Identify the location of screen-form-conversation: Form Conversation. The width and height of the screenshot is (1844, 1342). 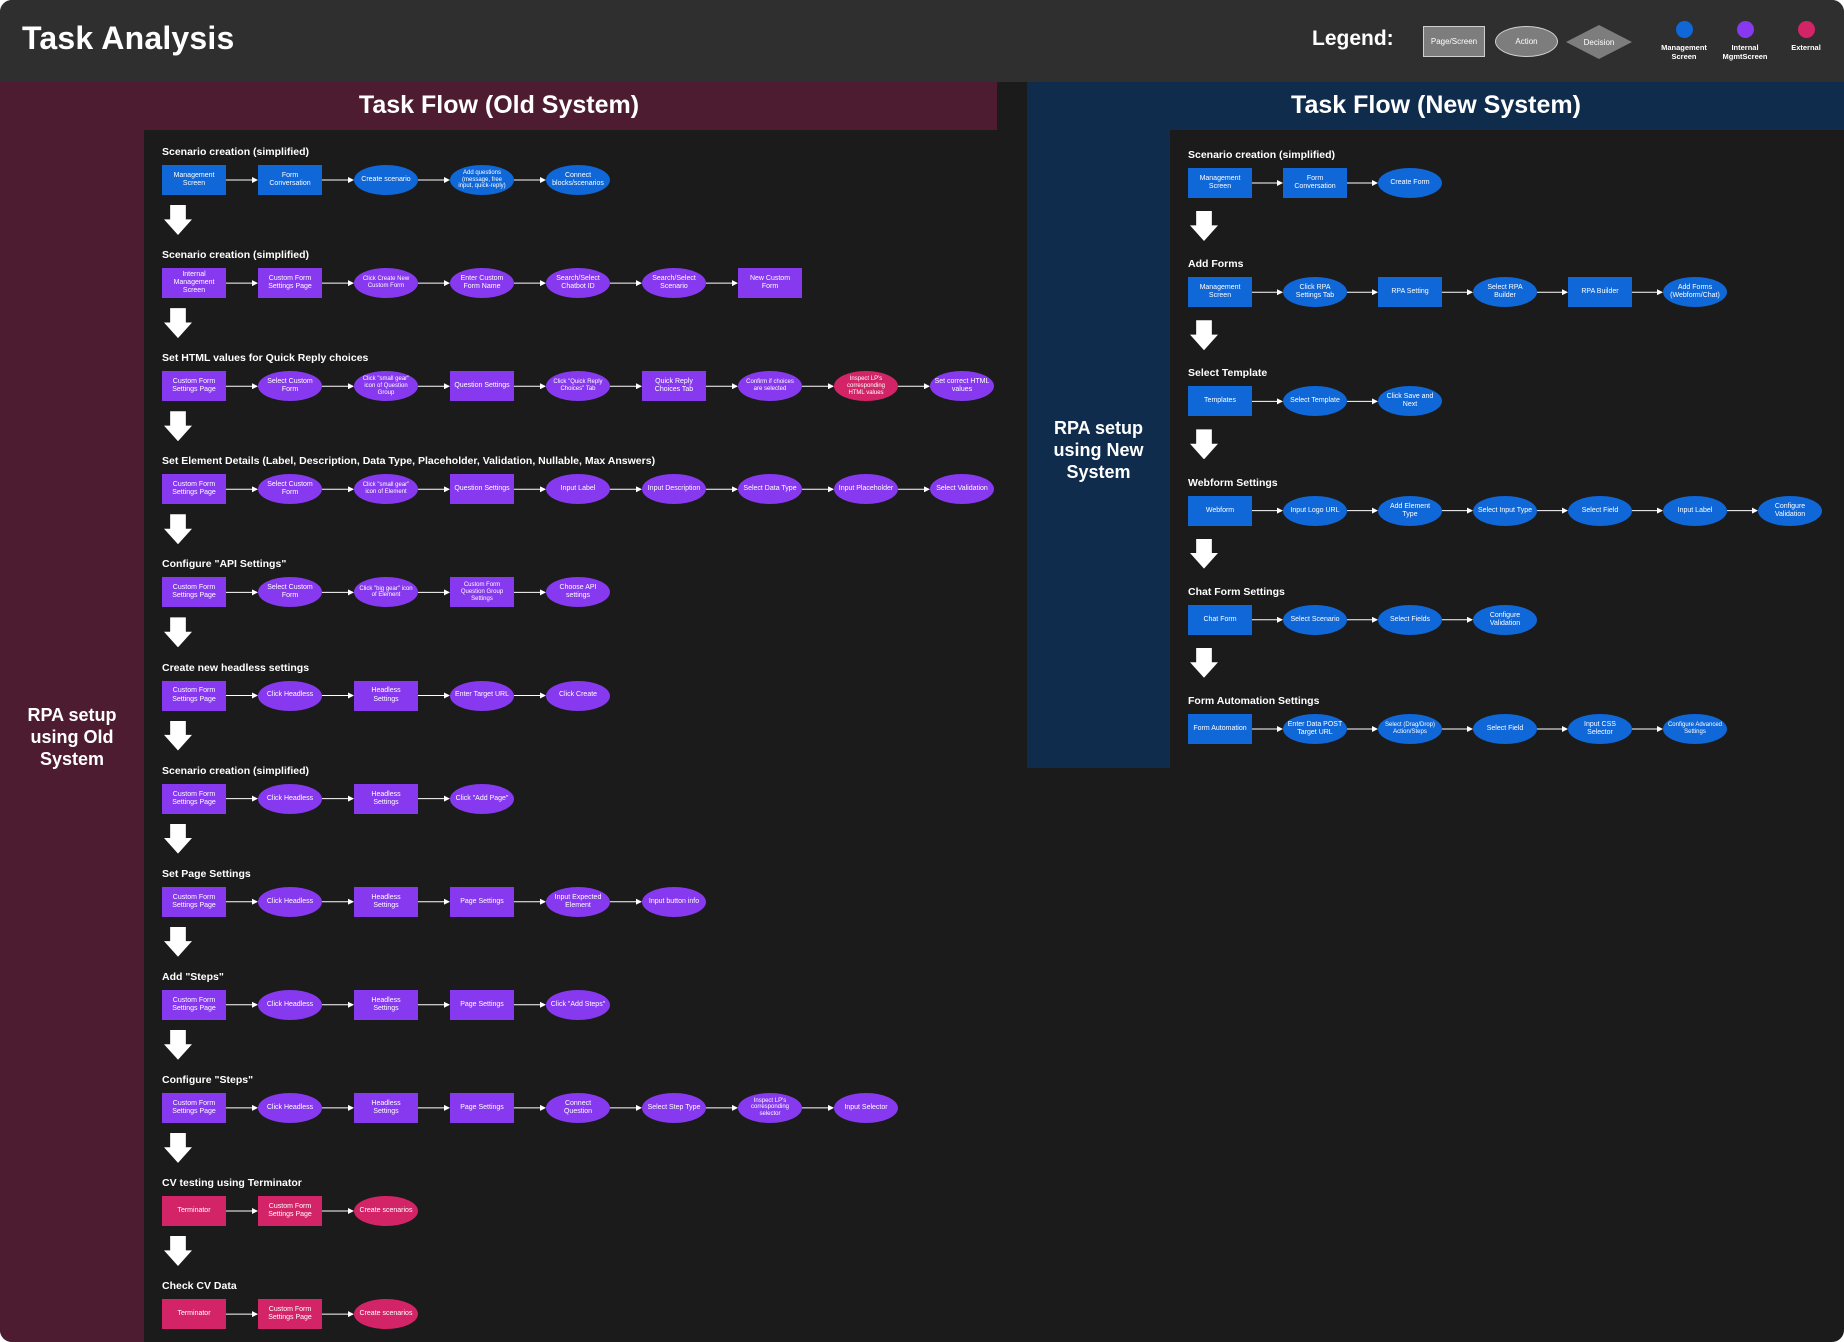
(1315, 183).